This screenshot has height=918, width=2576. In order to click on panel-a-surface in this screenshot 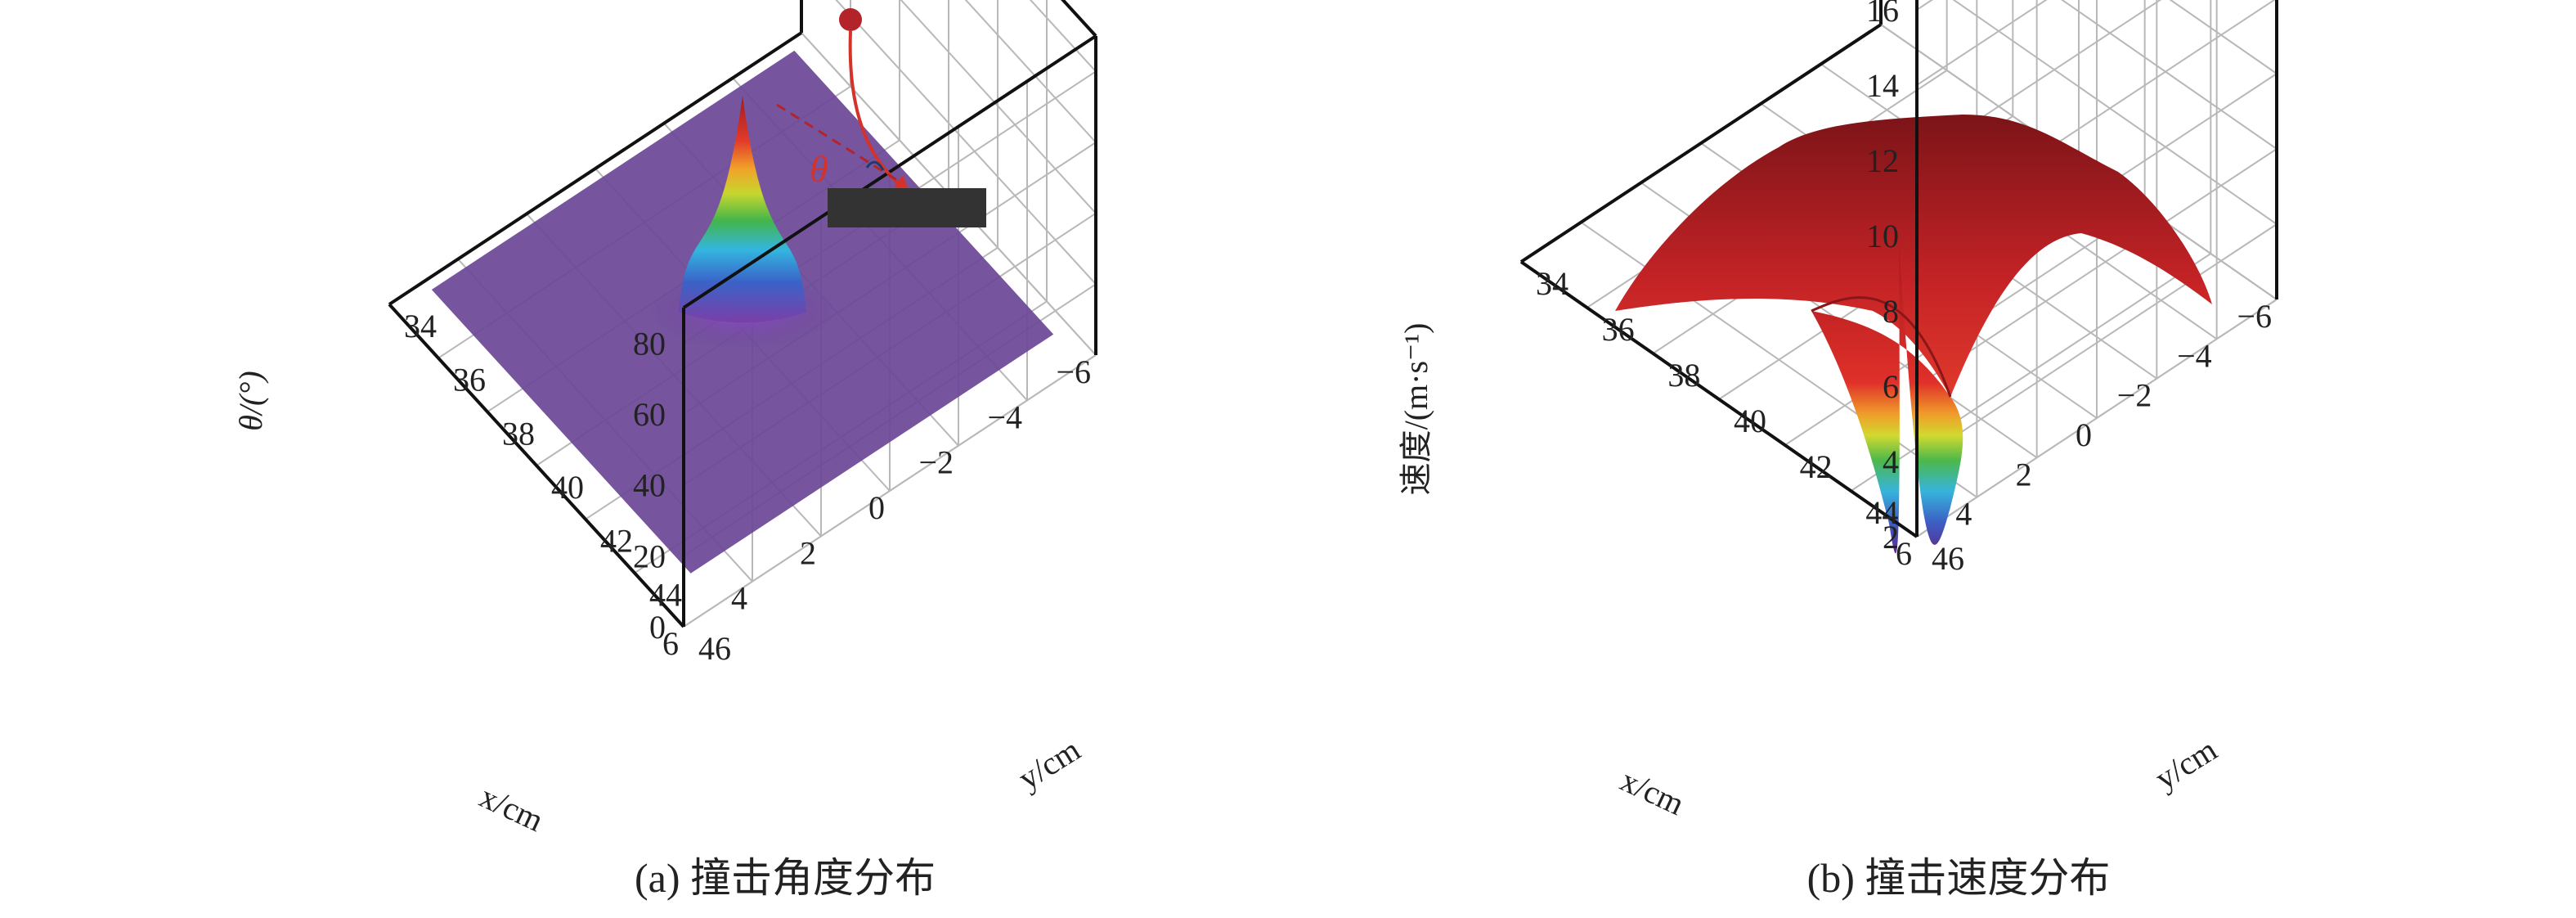, I will do `click(742, 312)`.